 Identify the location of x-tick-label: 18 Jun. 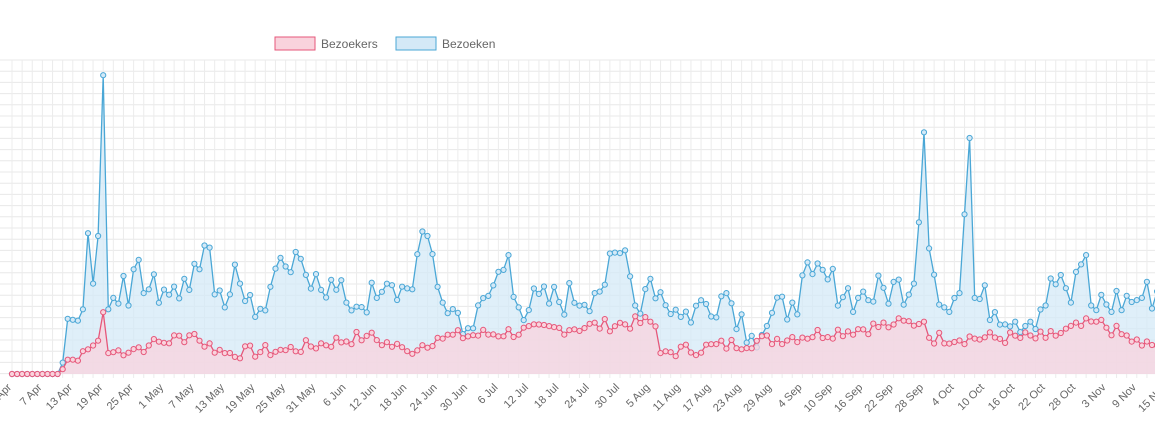
(393, 398).